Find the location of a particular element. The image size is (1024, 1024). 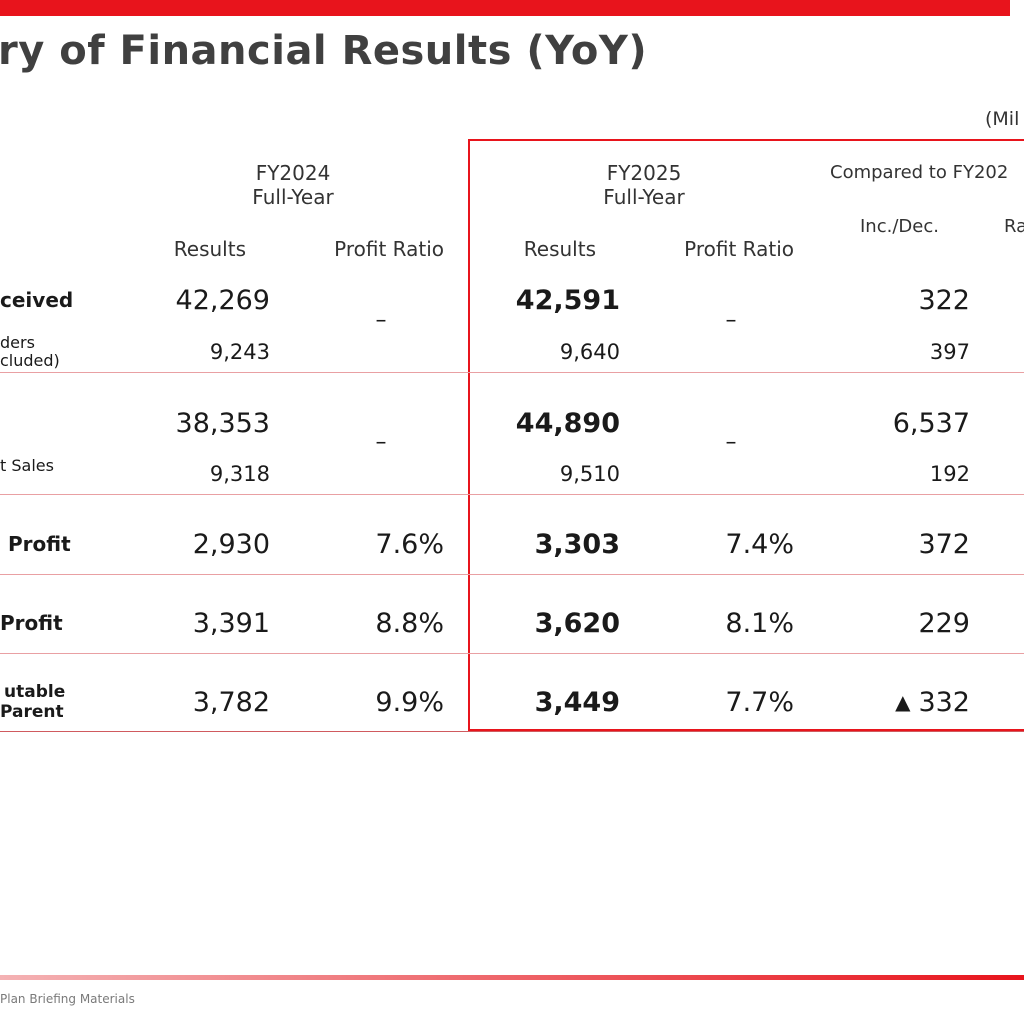

compared-header: Compared to FY202 is located at coordinates (919, 172).